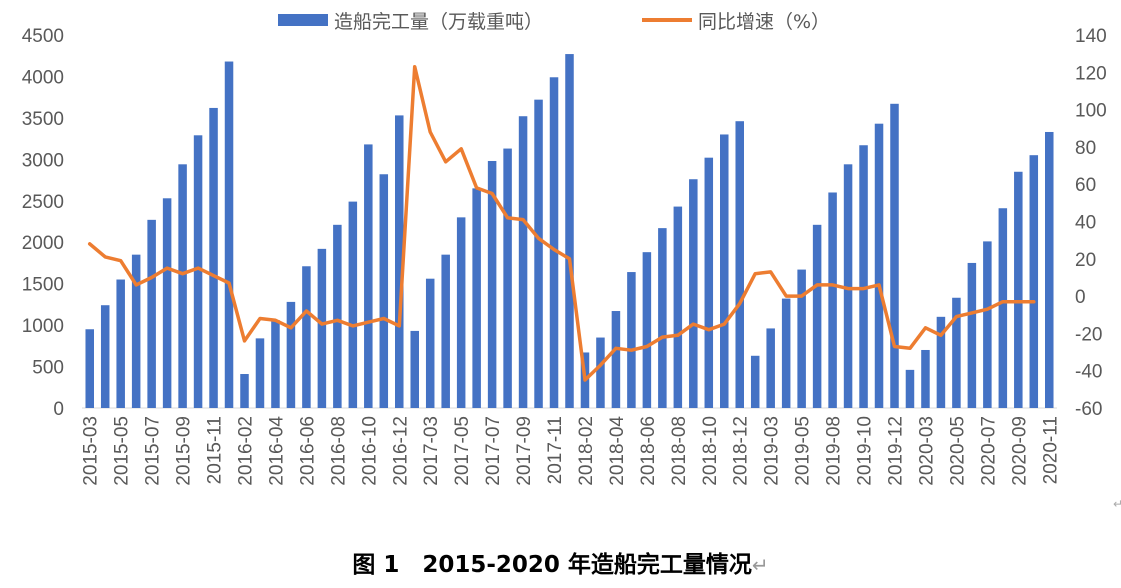 The image size is (1121, 588). Describe the element at coordinates (122, 451) in the screenshot. I see `x-tick-label: 2015-05` at that location.